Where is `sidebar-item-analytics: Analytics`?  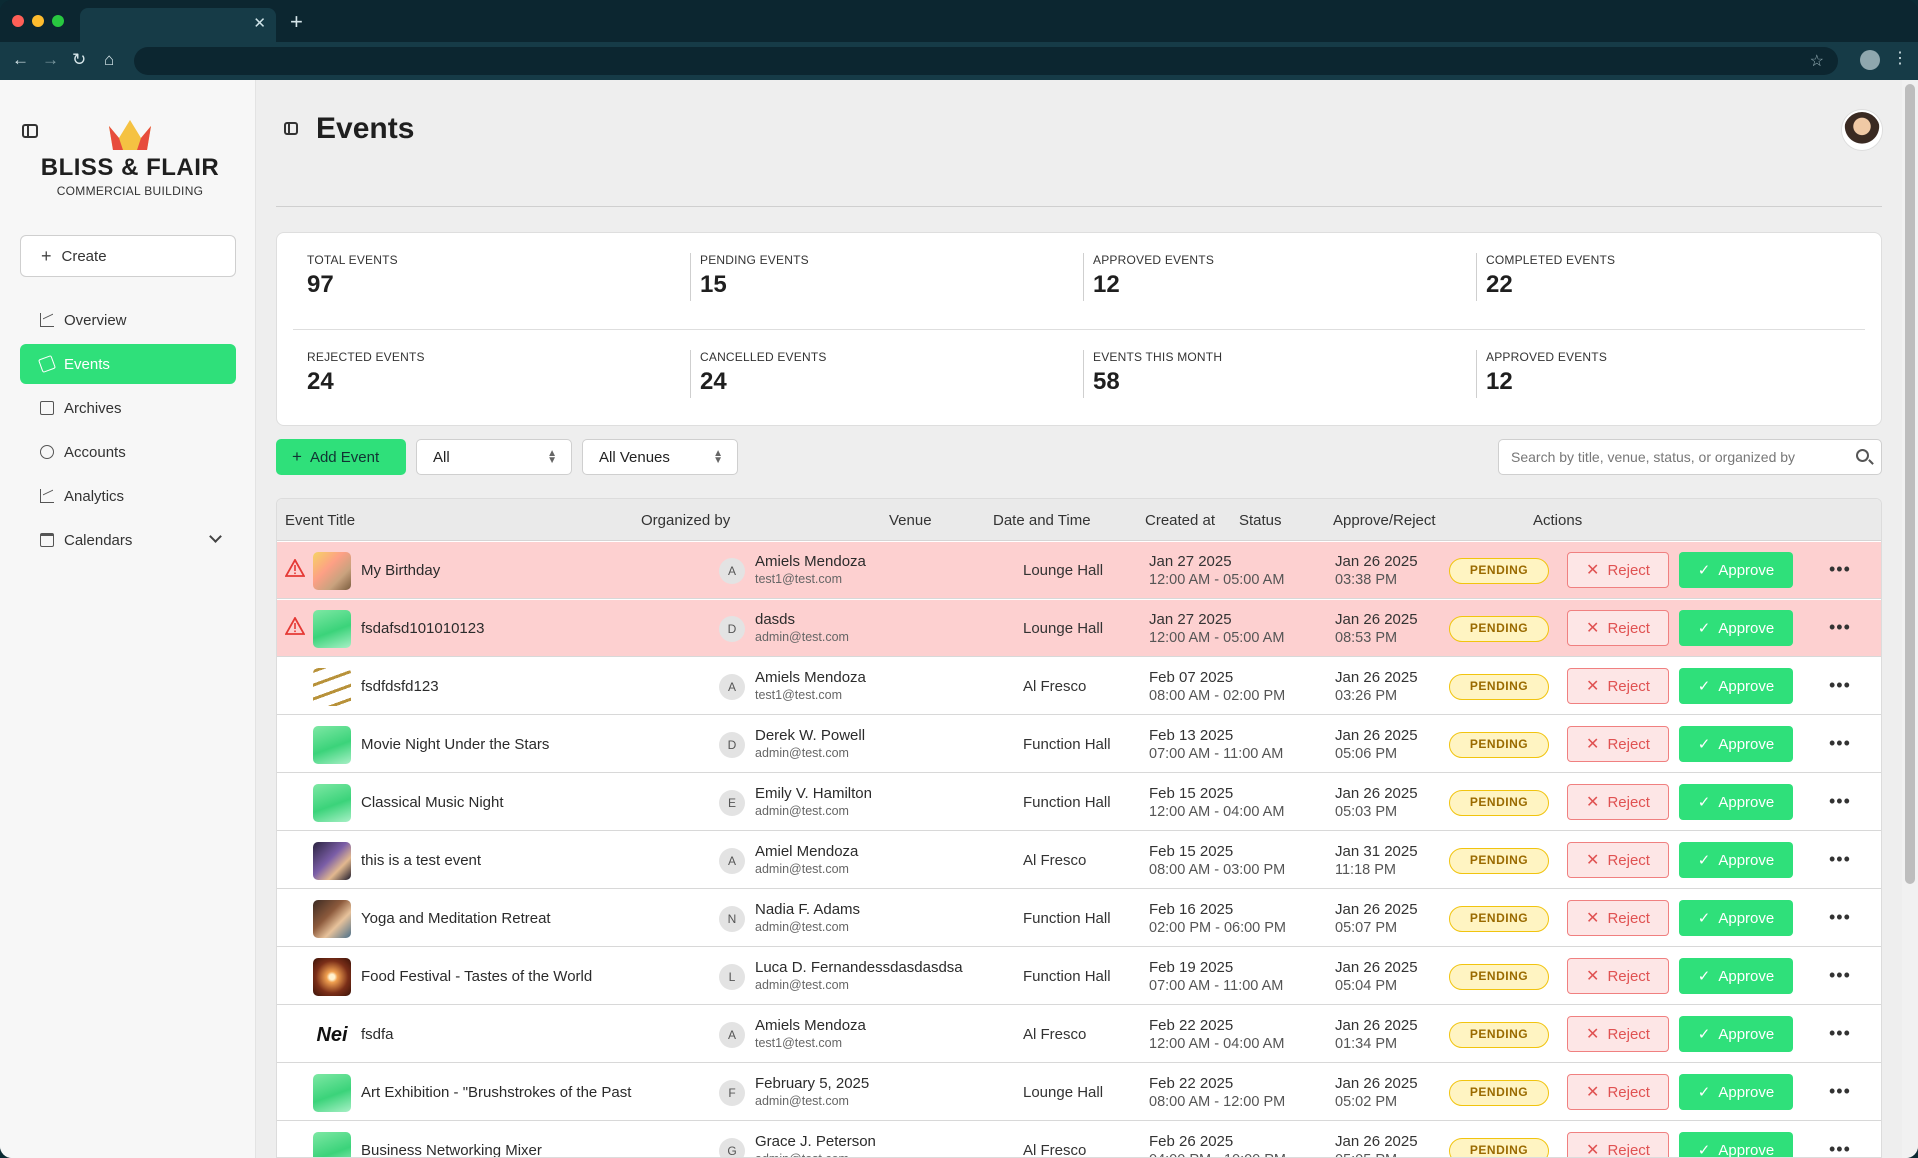
sidebar-item-analytics: Analytics is located at coordinates (128, 496).